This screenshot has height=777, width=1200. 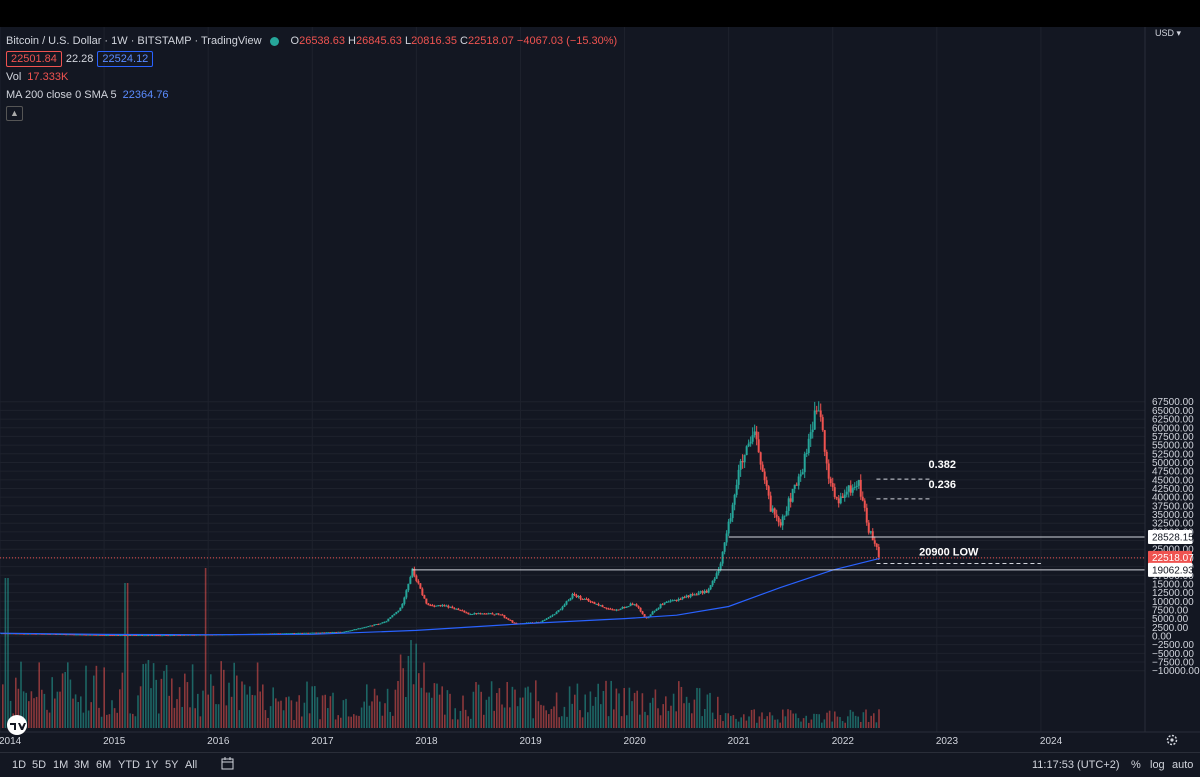 What do you see at coordinates (125, 59) in the screenshot?
I see `ask-button: 22524.12` at bounding box center [125, 59].